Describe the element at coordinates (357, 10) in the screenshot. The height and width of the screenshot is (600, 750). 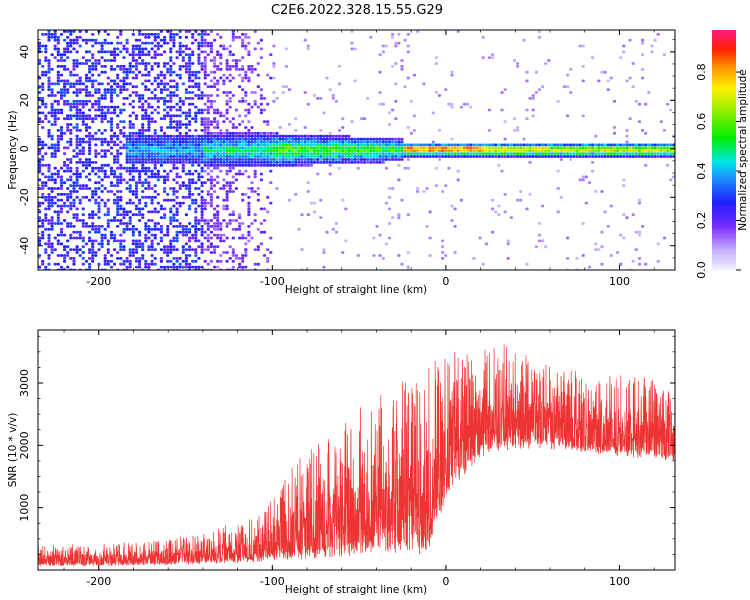
I see `figure-title: C2E6.2022.328.15.55.G29` at that location.